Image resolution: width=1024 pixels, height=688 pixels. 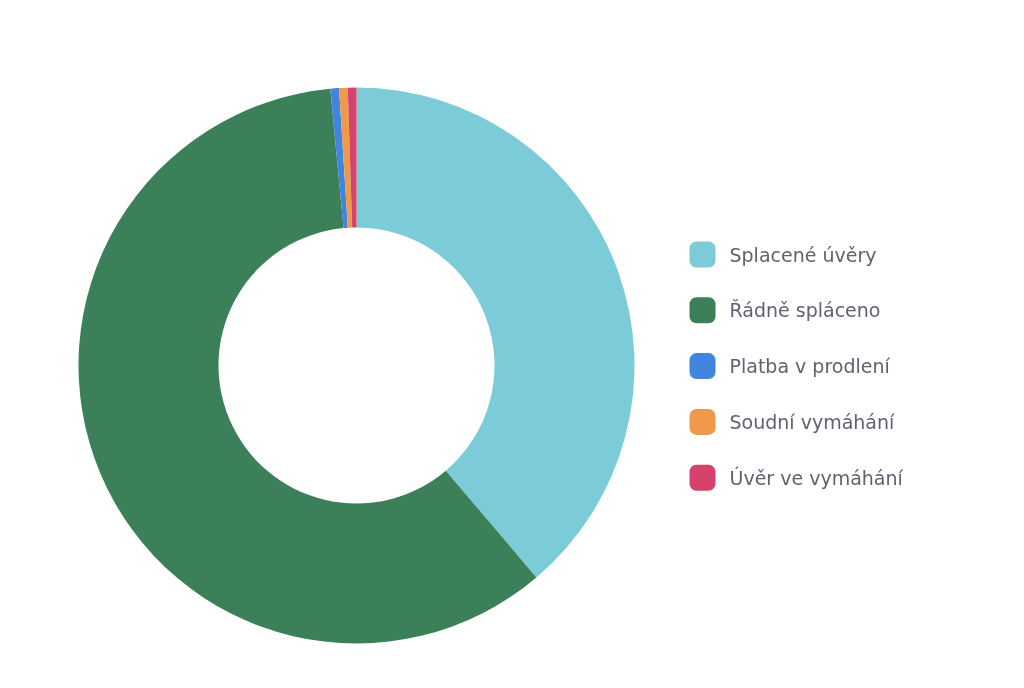 I want to click on legend-label: Platba v prodlení, so click(x=810, y=366).